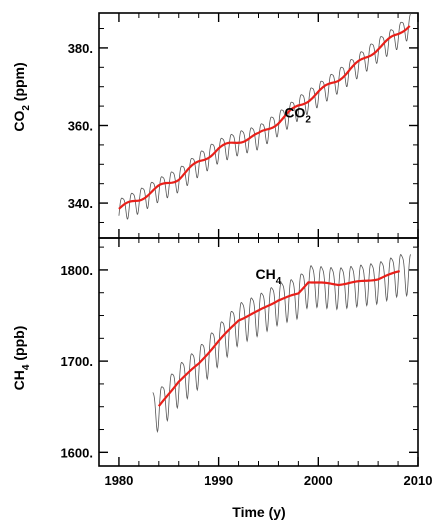 The image size is (437, 529). What do you see at coordinates (266, 274) in the screenshot?
I see `ch4-series-label-main: CH` at bounding box center [266, 274].